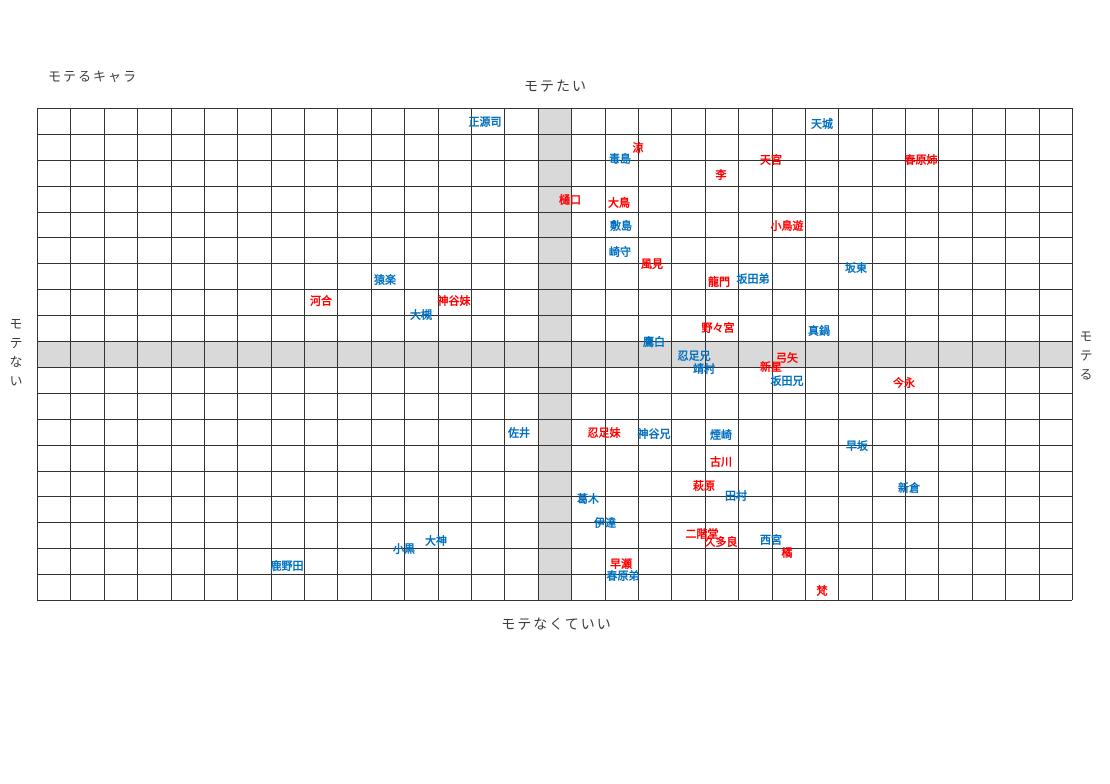 This screenshot has width=1110, height=784. I want to click on chart-point: 煙崎, so click(721, 435).